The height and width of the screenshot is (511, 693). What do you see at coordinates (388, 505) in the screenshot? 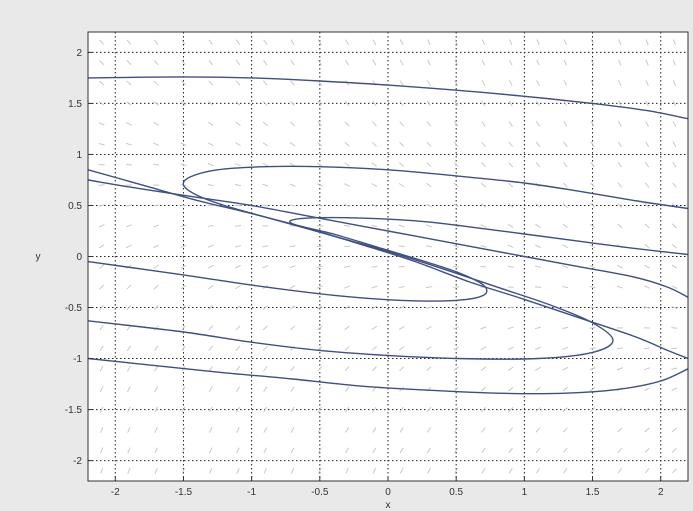
I see `x-axis-label: x` at bounding box center [388, 505].